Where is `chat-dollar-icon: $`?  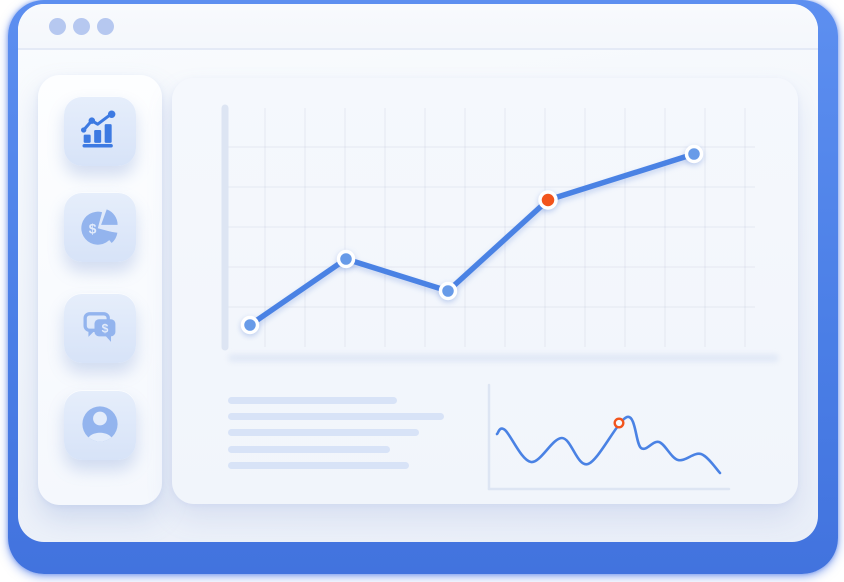
chat-dollar-icon: $ is located at coordinates (100, 328).